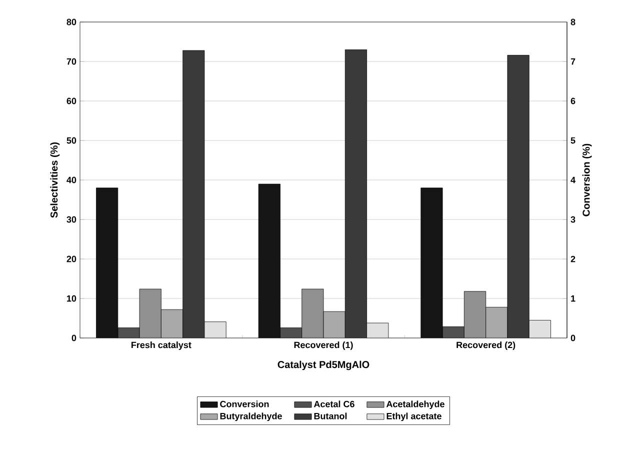 Image resolution: width=629 pixels, height=465 pixels. What do you see at coordinates (251, 417) in the screenshot?
I see `legend-label: Butyraldehyde` at bounding box center [251, 417].